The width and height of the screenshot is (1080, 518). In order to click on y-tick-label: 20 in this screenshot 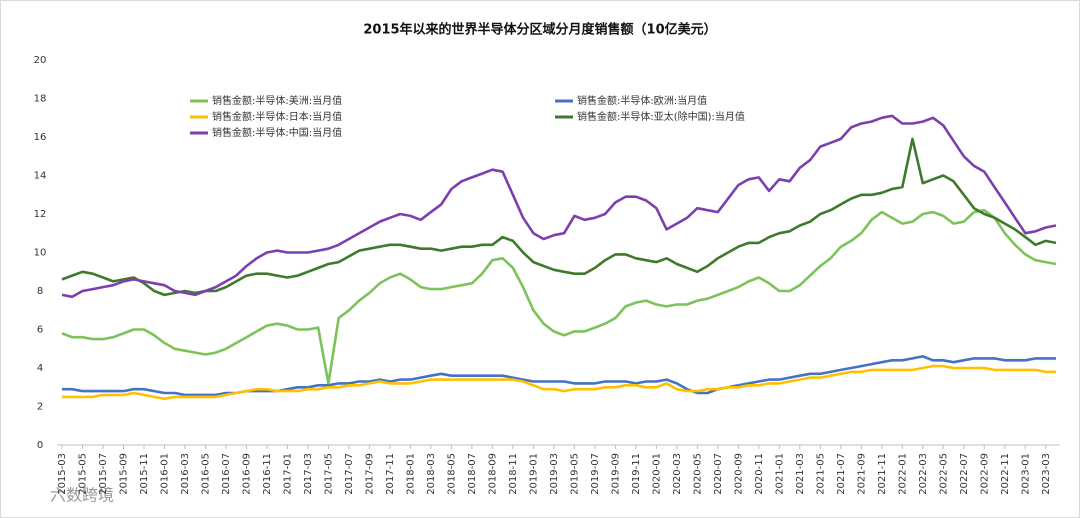, I will do `click(40, 60)`.